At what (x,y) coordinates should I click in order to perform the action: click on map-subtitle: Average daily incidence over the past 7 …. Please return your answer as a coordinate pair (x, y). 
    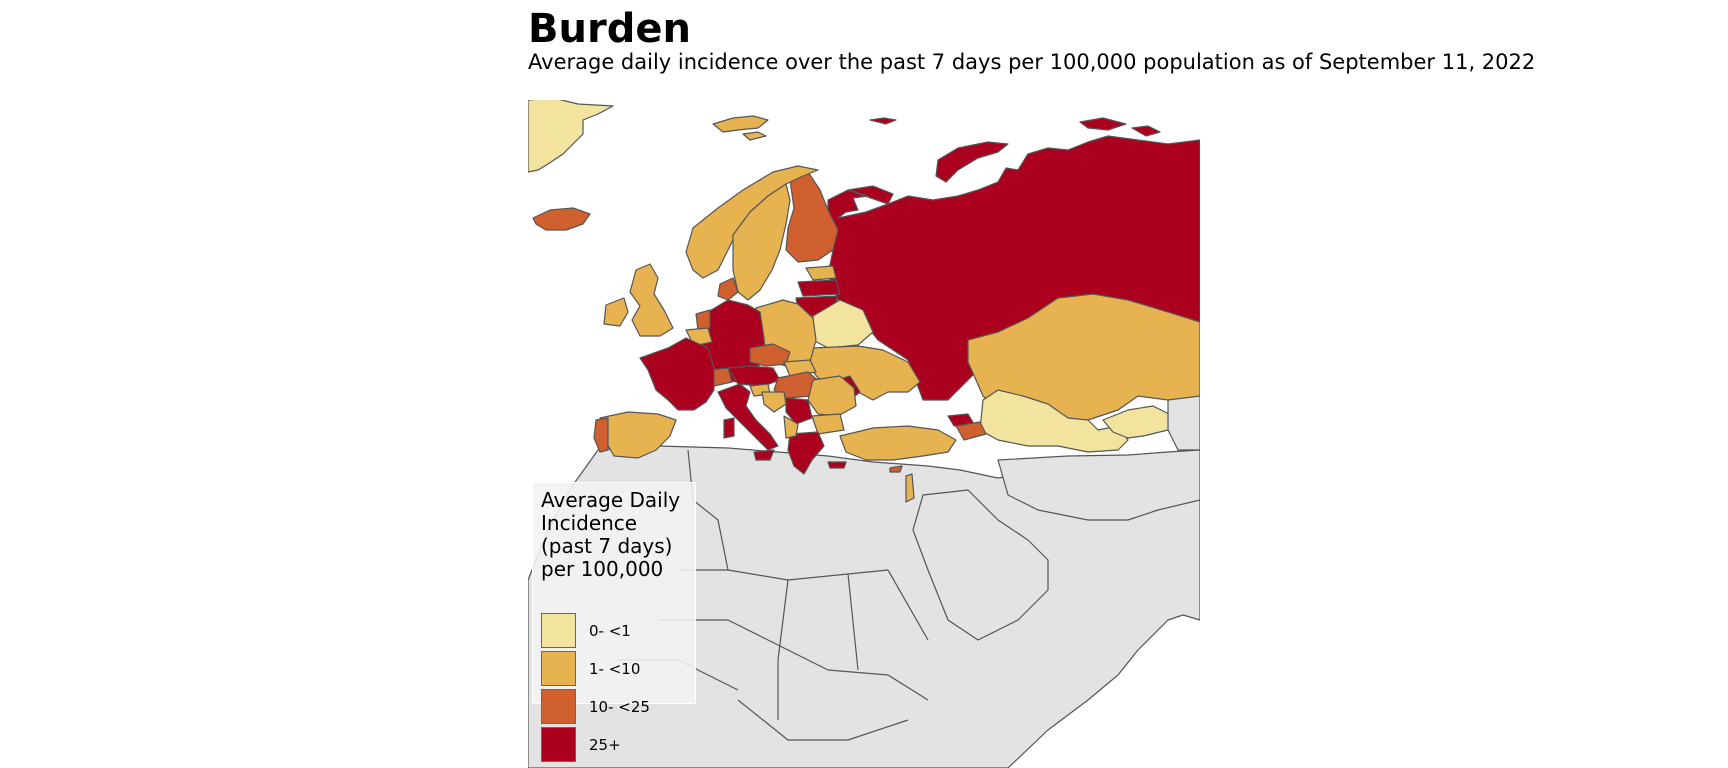
    Looking at the image, I should click on (1032, 62).